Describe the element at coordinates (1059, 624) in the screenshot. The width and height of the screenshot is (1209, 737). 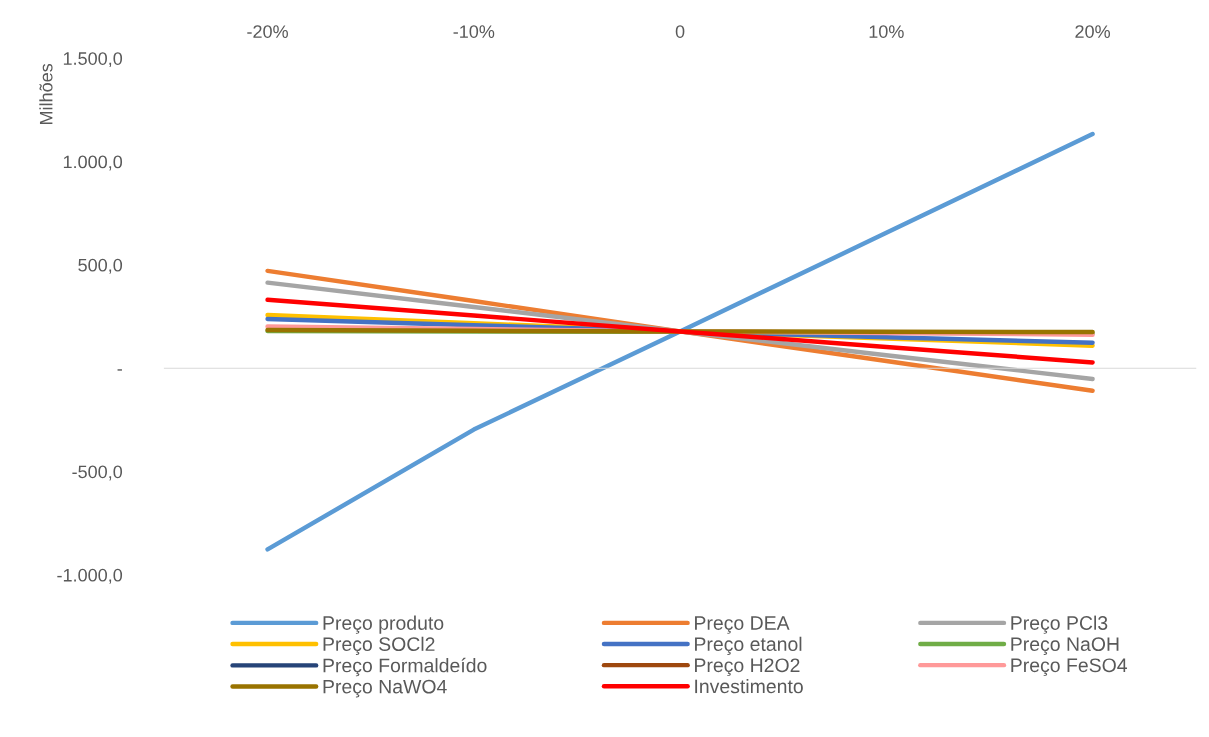
I see `legend-label: Preço PCl3` at that location.